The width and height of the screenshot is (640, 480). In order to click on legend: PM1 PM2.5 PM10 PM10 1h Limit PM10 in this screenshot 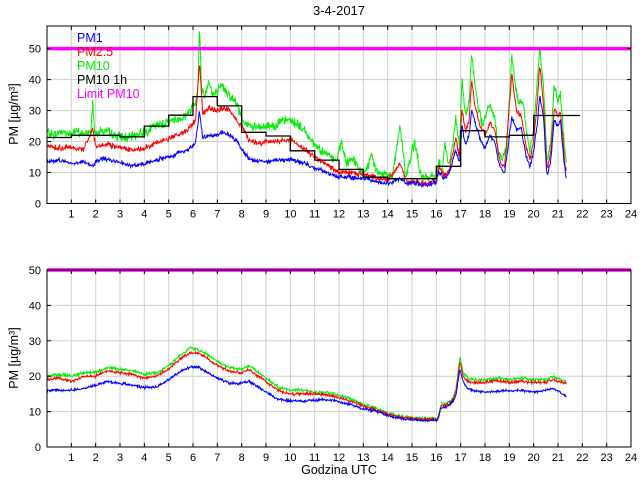, I will do `click(108, 66)`.